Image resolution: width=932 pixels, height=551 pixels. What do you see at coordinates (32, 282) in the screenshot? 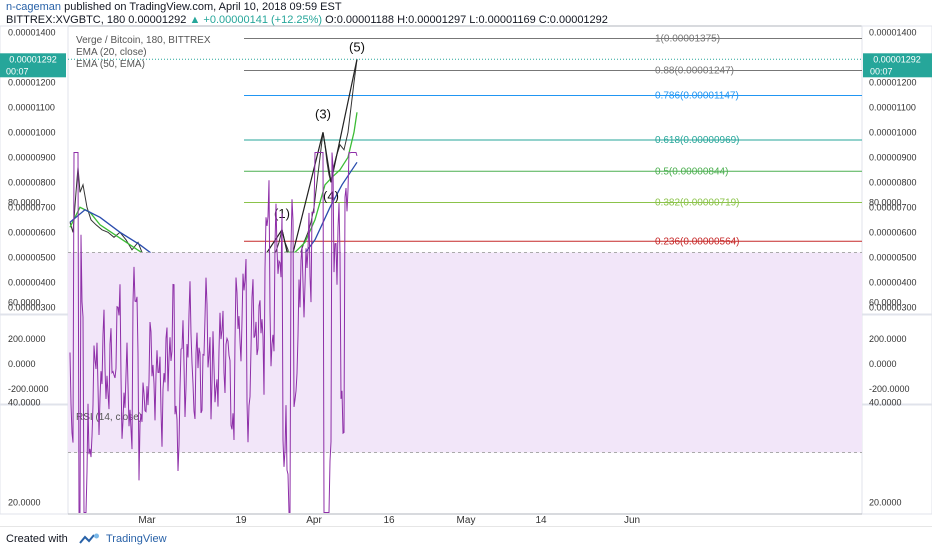
I see `price-tick-label-left: 0.00000400` at bounding box center [32, 282].